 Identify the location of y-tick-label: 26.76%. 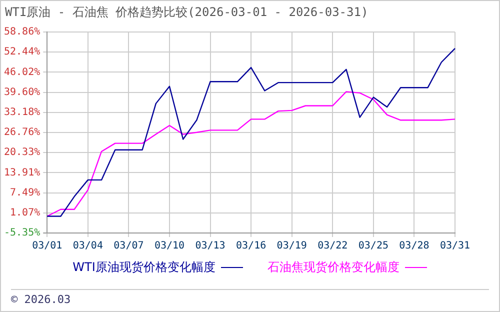
(22, 132).